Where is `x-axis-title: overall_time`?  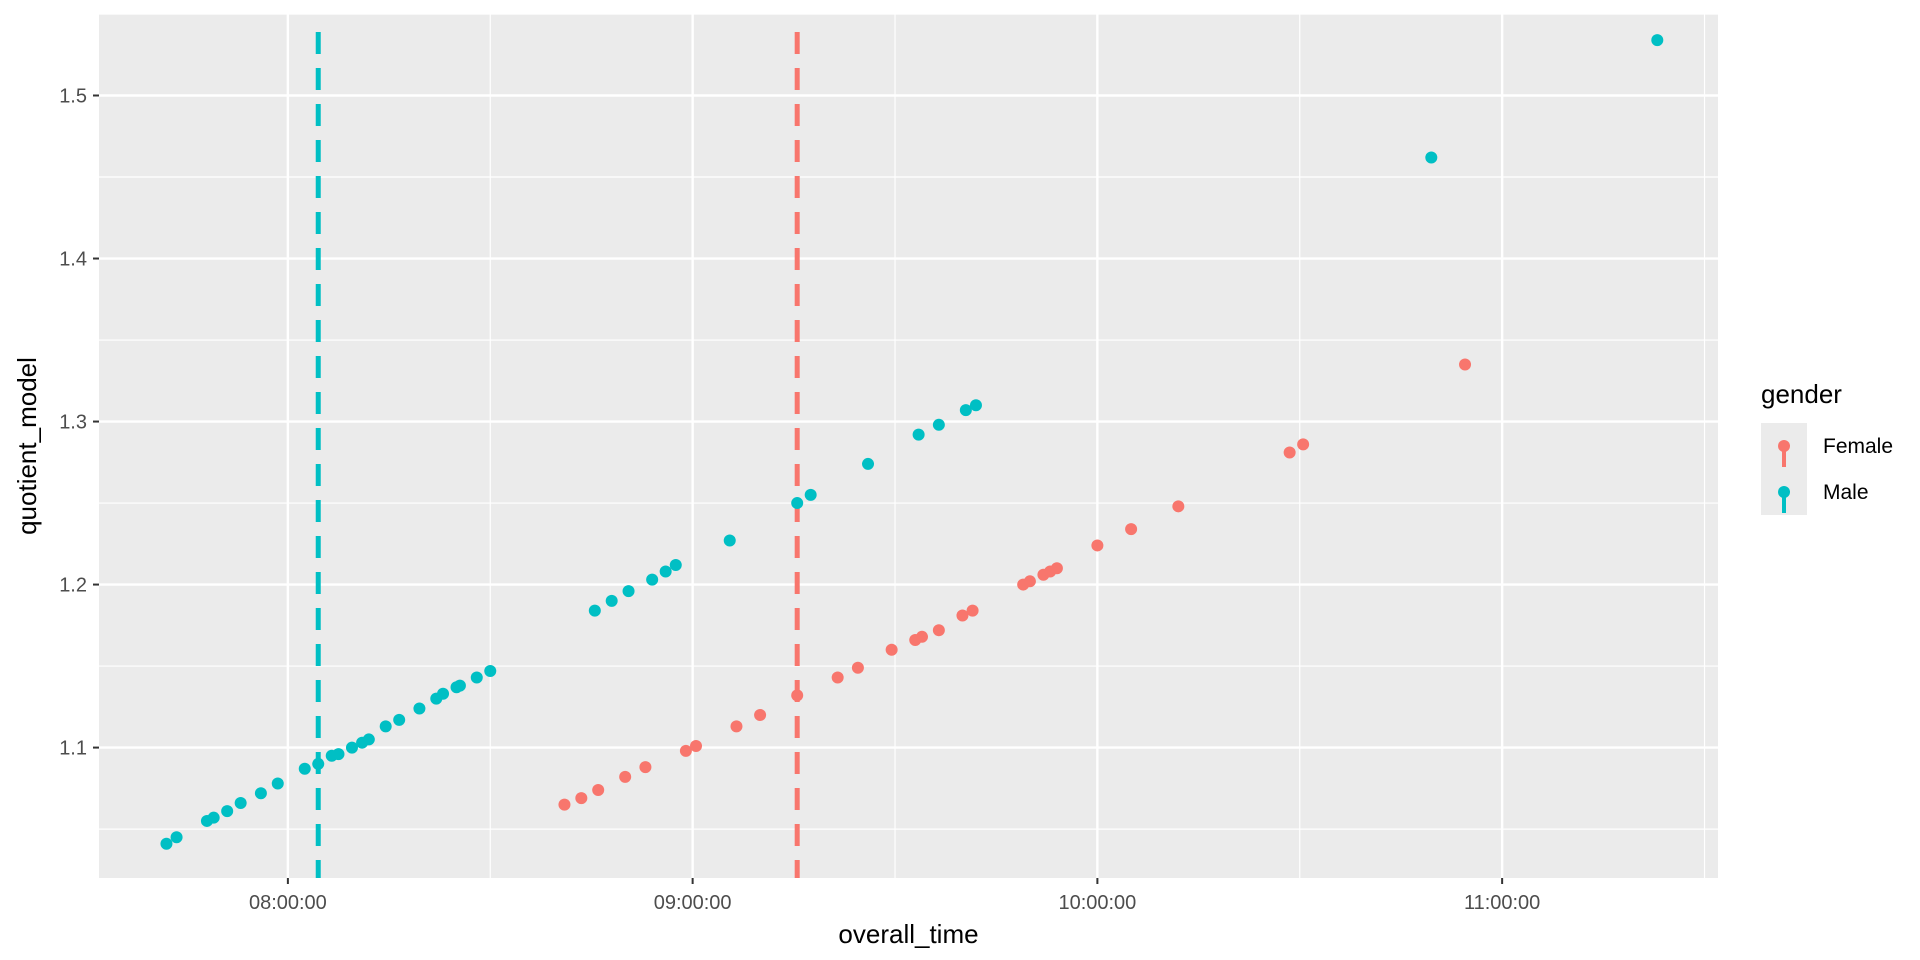 x-axis-title: overall_time is located at coordinates (908, 934).